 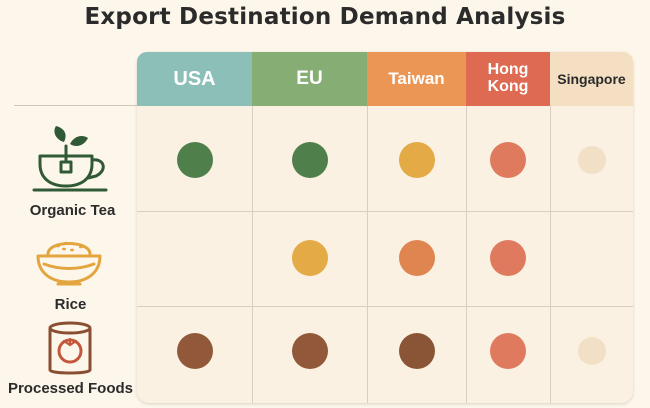 I want to click on chart-title: Export Destination Demand Analysis, so click(x=325, y=17).